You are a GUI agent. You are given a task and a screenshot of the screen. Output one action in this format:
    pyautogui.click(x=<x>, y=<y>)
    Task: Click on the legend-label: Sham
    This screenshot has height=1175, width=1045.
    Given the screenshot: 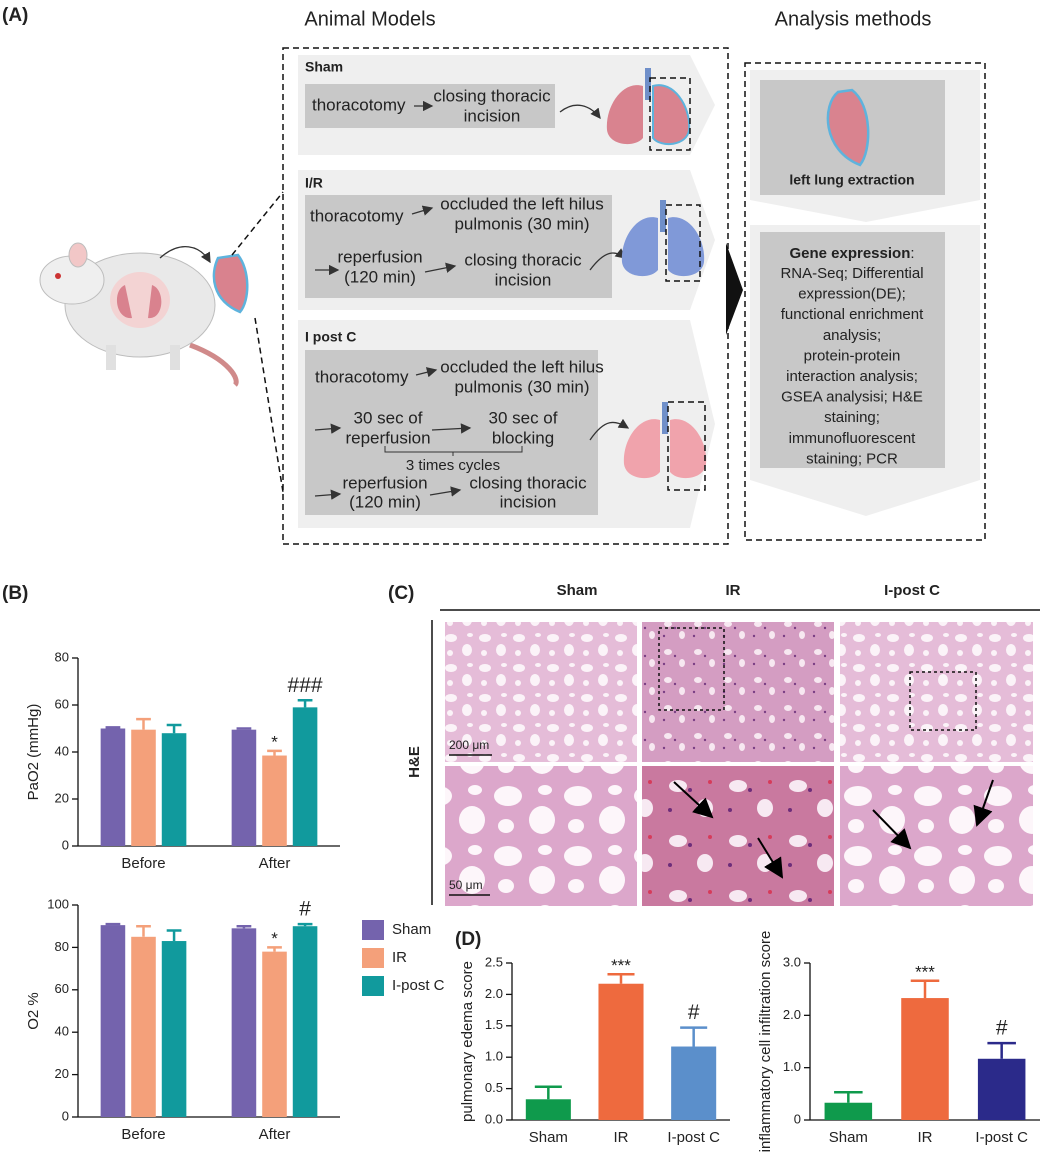 What is the action you would take?
    pyautogui.click(x=411, y=929)
    